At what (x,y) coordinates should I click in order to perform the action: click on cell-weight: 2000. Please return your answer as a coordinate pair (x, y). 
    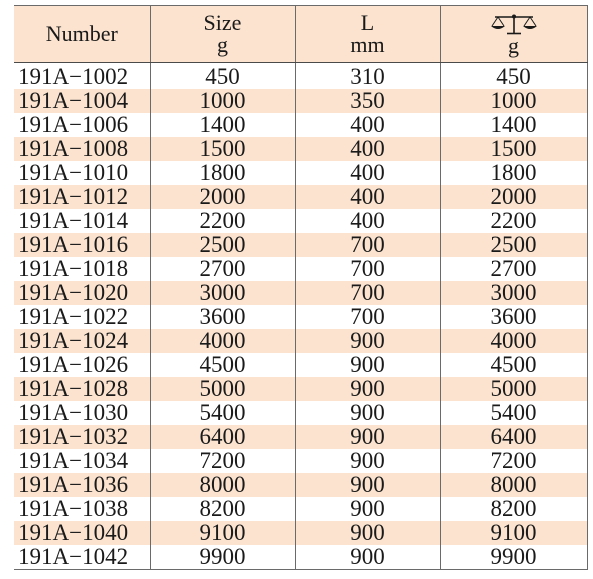
    Looking at the image, I should click on (513, 197).